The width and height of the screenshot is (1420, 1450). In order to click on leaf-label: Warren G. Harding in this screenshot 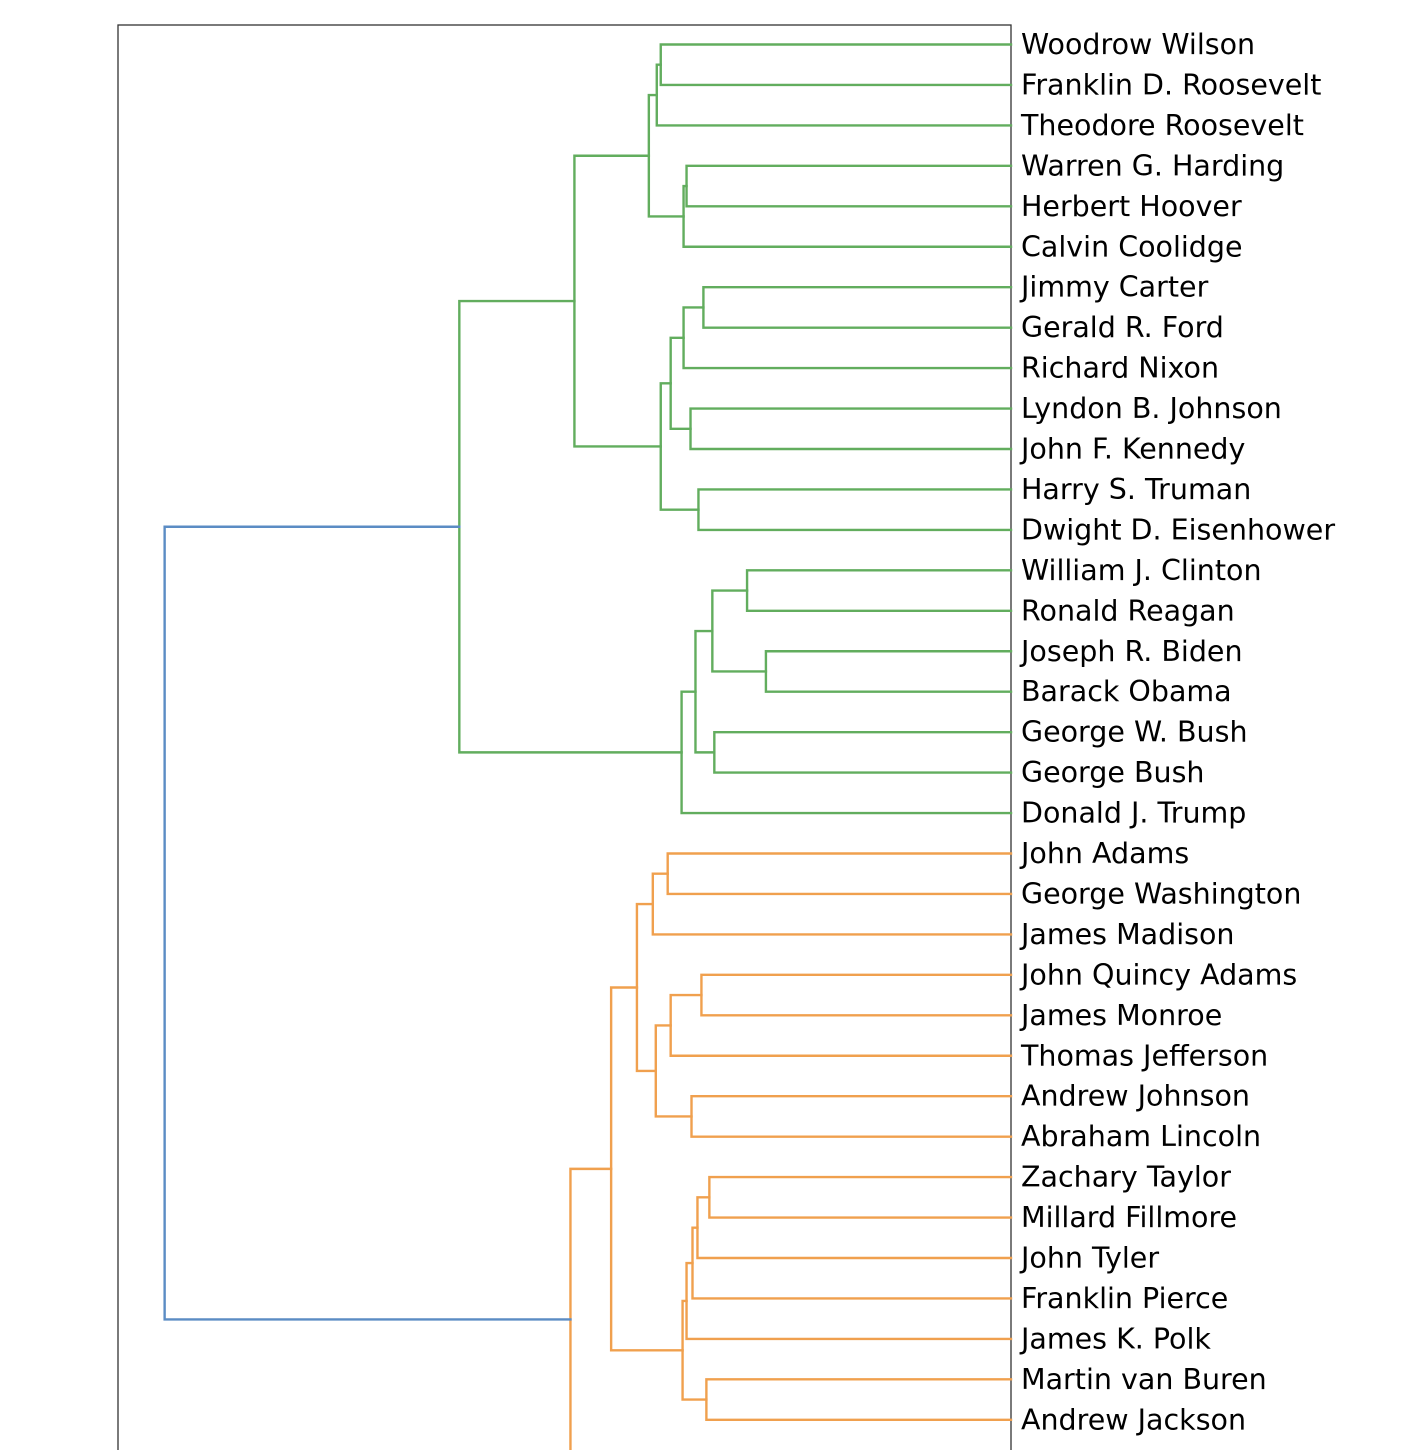, I will do `click(1152, 165)`.